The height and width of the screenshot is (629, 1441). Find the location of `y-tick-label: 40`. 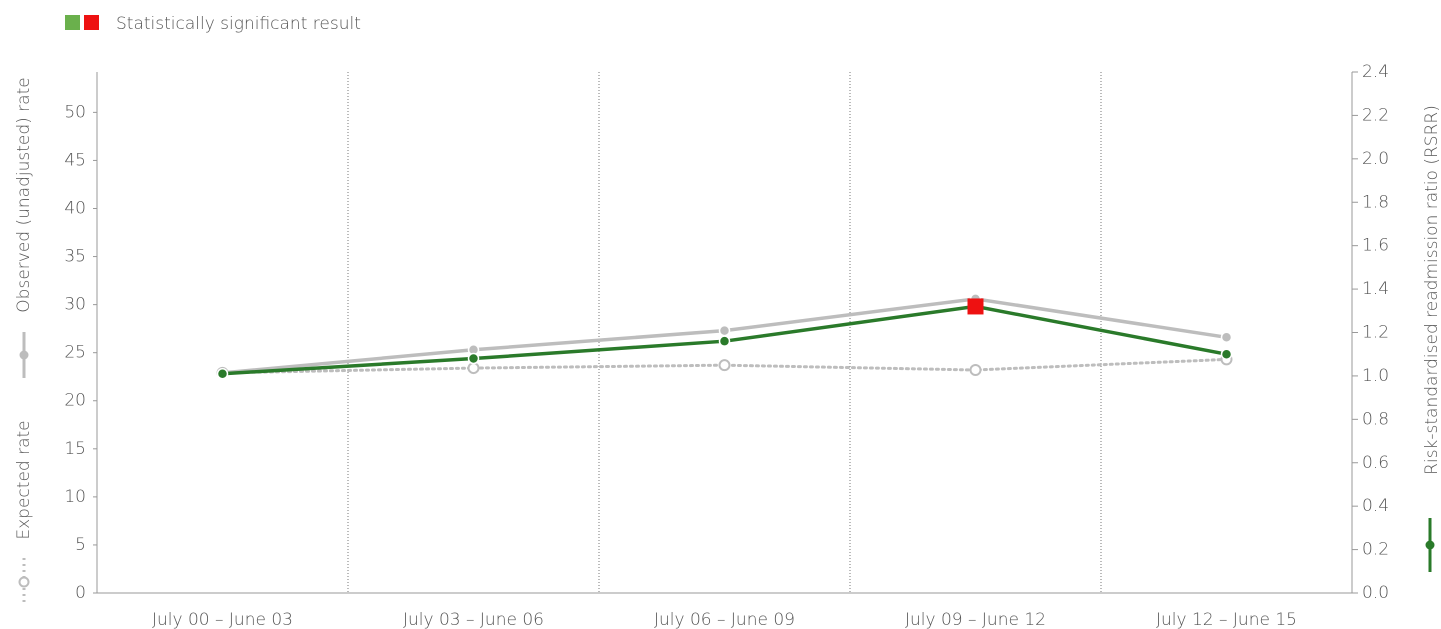

y-tick-label: 40 is located at coordinates (75, 208).